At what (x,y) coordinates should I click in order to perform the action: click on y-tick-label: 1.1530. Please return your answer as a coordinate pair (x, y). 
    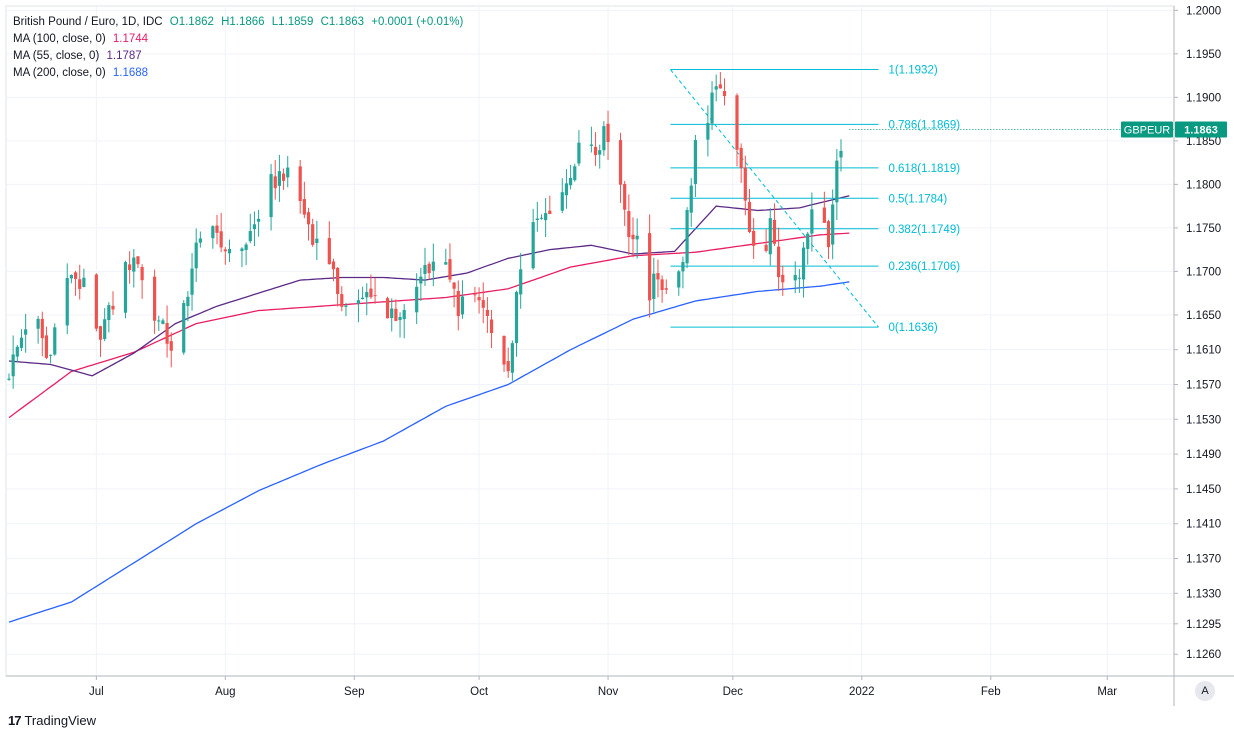
    Looking at the image, I should click on (1203, 420).